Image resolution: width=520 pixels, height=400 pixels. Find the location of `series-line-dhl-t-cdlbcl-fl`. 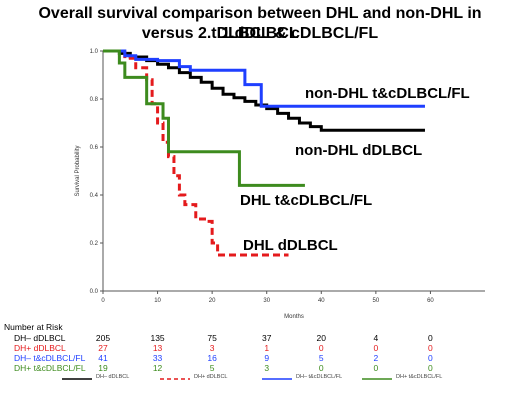

series-line-dhl-t-cdlbcl-fl is located at coordinates (204, 118).